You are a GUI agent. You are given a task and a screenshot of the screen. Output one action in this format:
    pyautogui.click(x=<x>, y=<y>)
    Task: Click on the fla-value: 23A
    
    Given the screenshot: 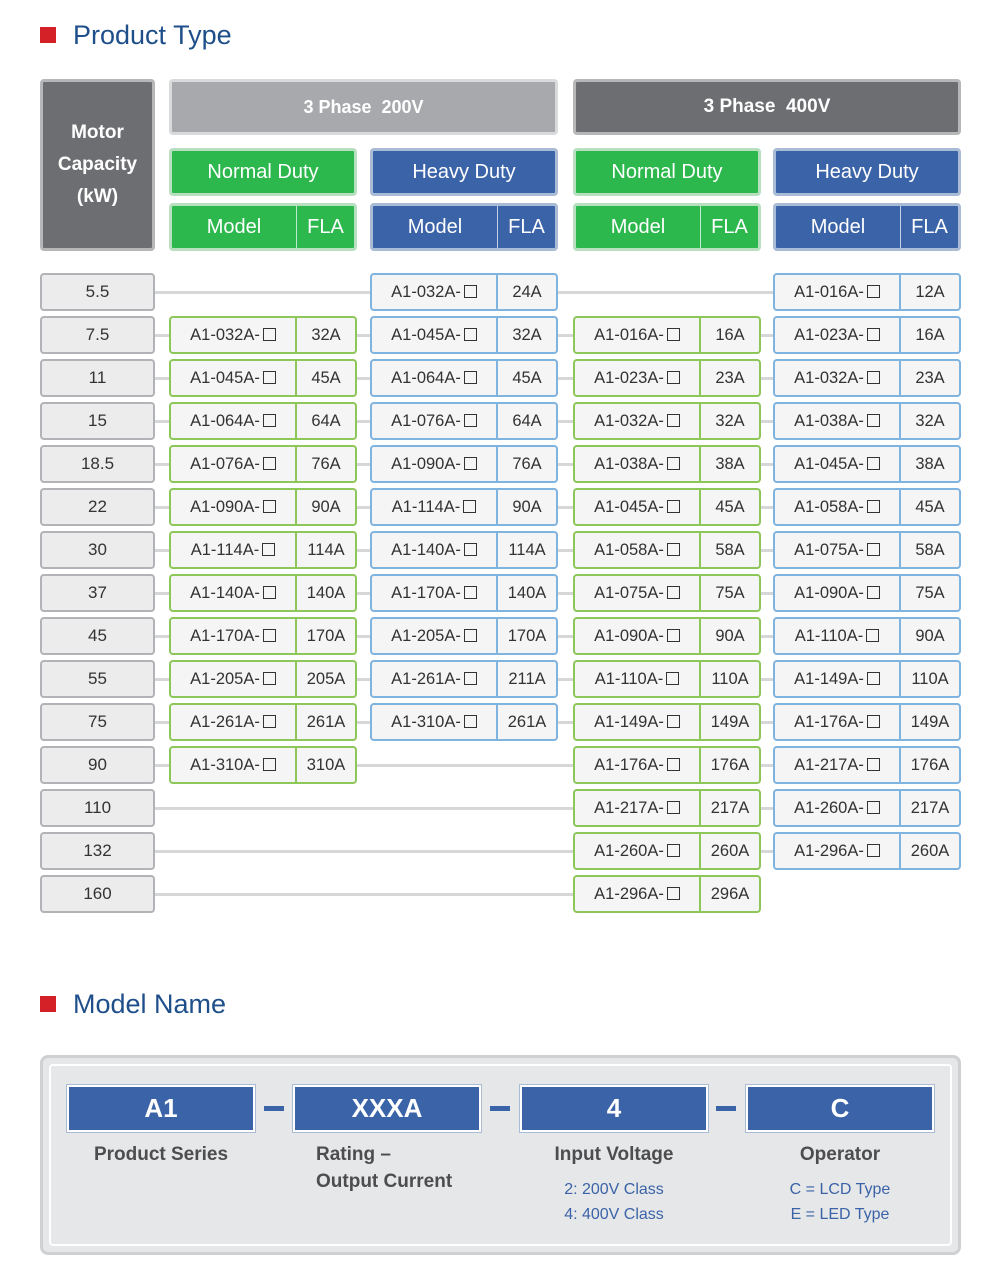 What is the action you would take?
    pyautogui.click(x=930, y=377)
    